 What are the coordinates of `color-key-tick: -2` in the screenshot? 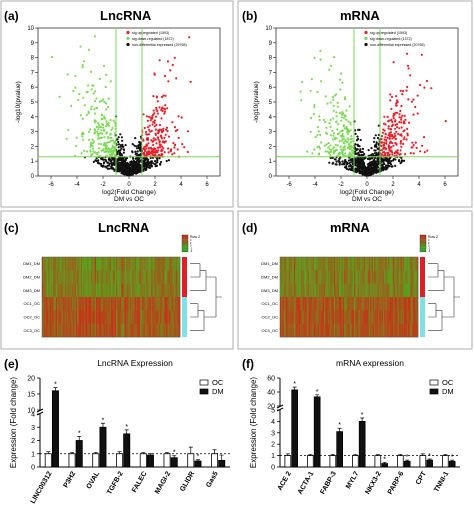 It's located at (191, 248).